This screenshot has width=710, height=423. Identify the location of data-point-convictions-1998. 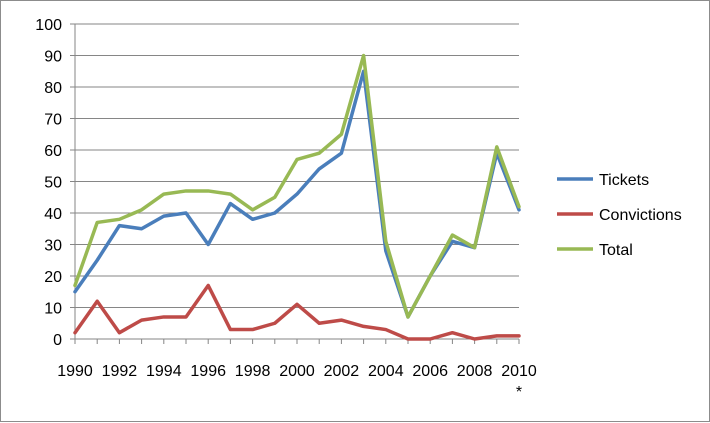
(252, 329).